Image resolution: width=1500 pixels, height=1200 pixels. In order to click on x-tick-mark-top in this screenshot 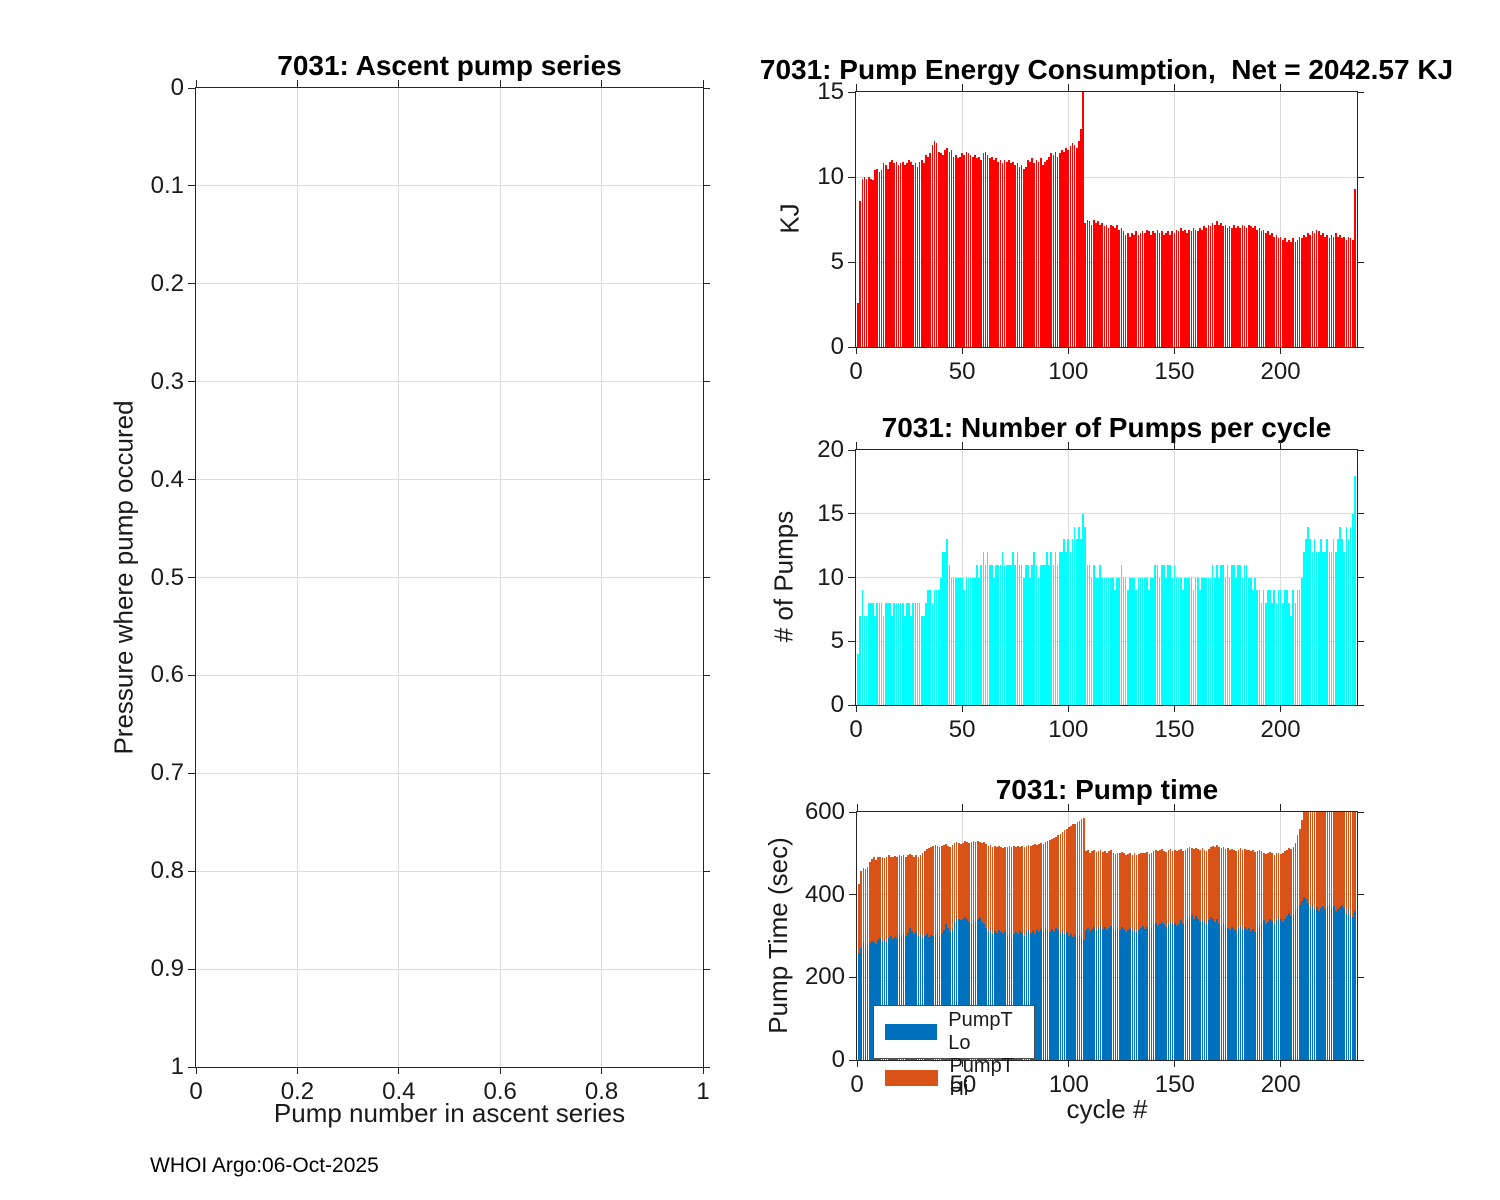, I will do `click(399, 83)`.